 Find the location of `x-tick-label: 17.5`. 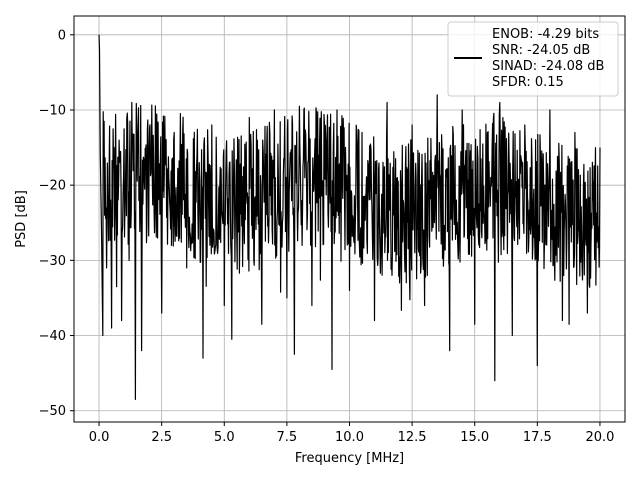

x-tick-label: 17.5 is located at coordinates (537, 437).